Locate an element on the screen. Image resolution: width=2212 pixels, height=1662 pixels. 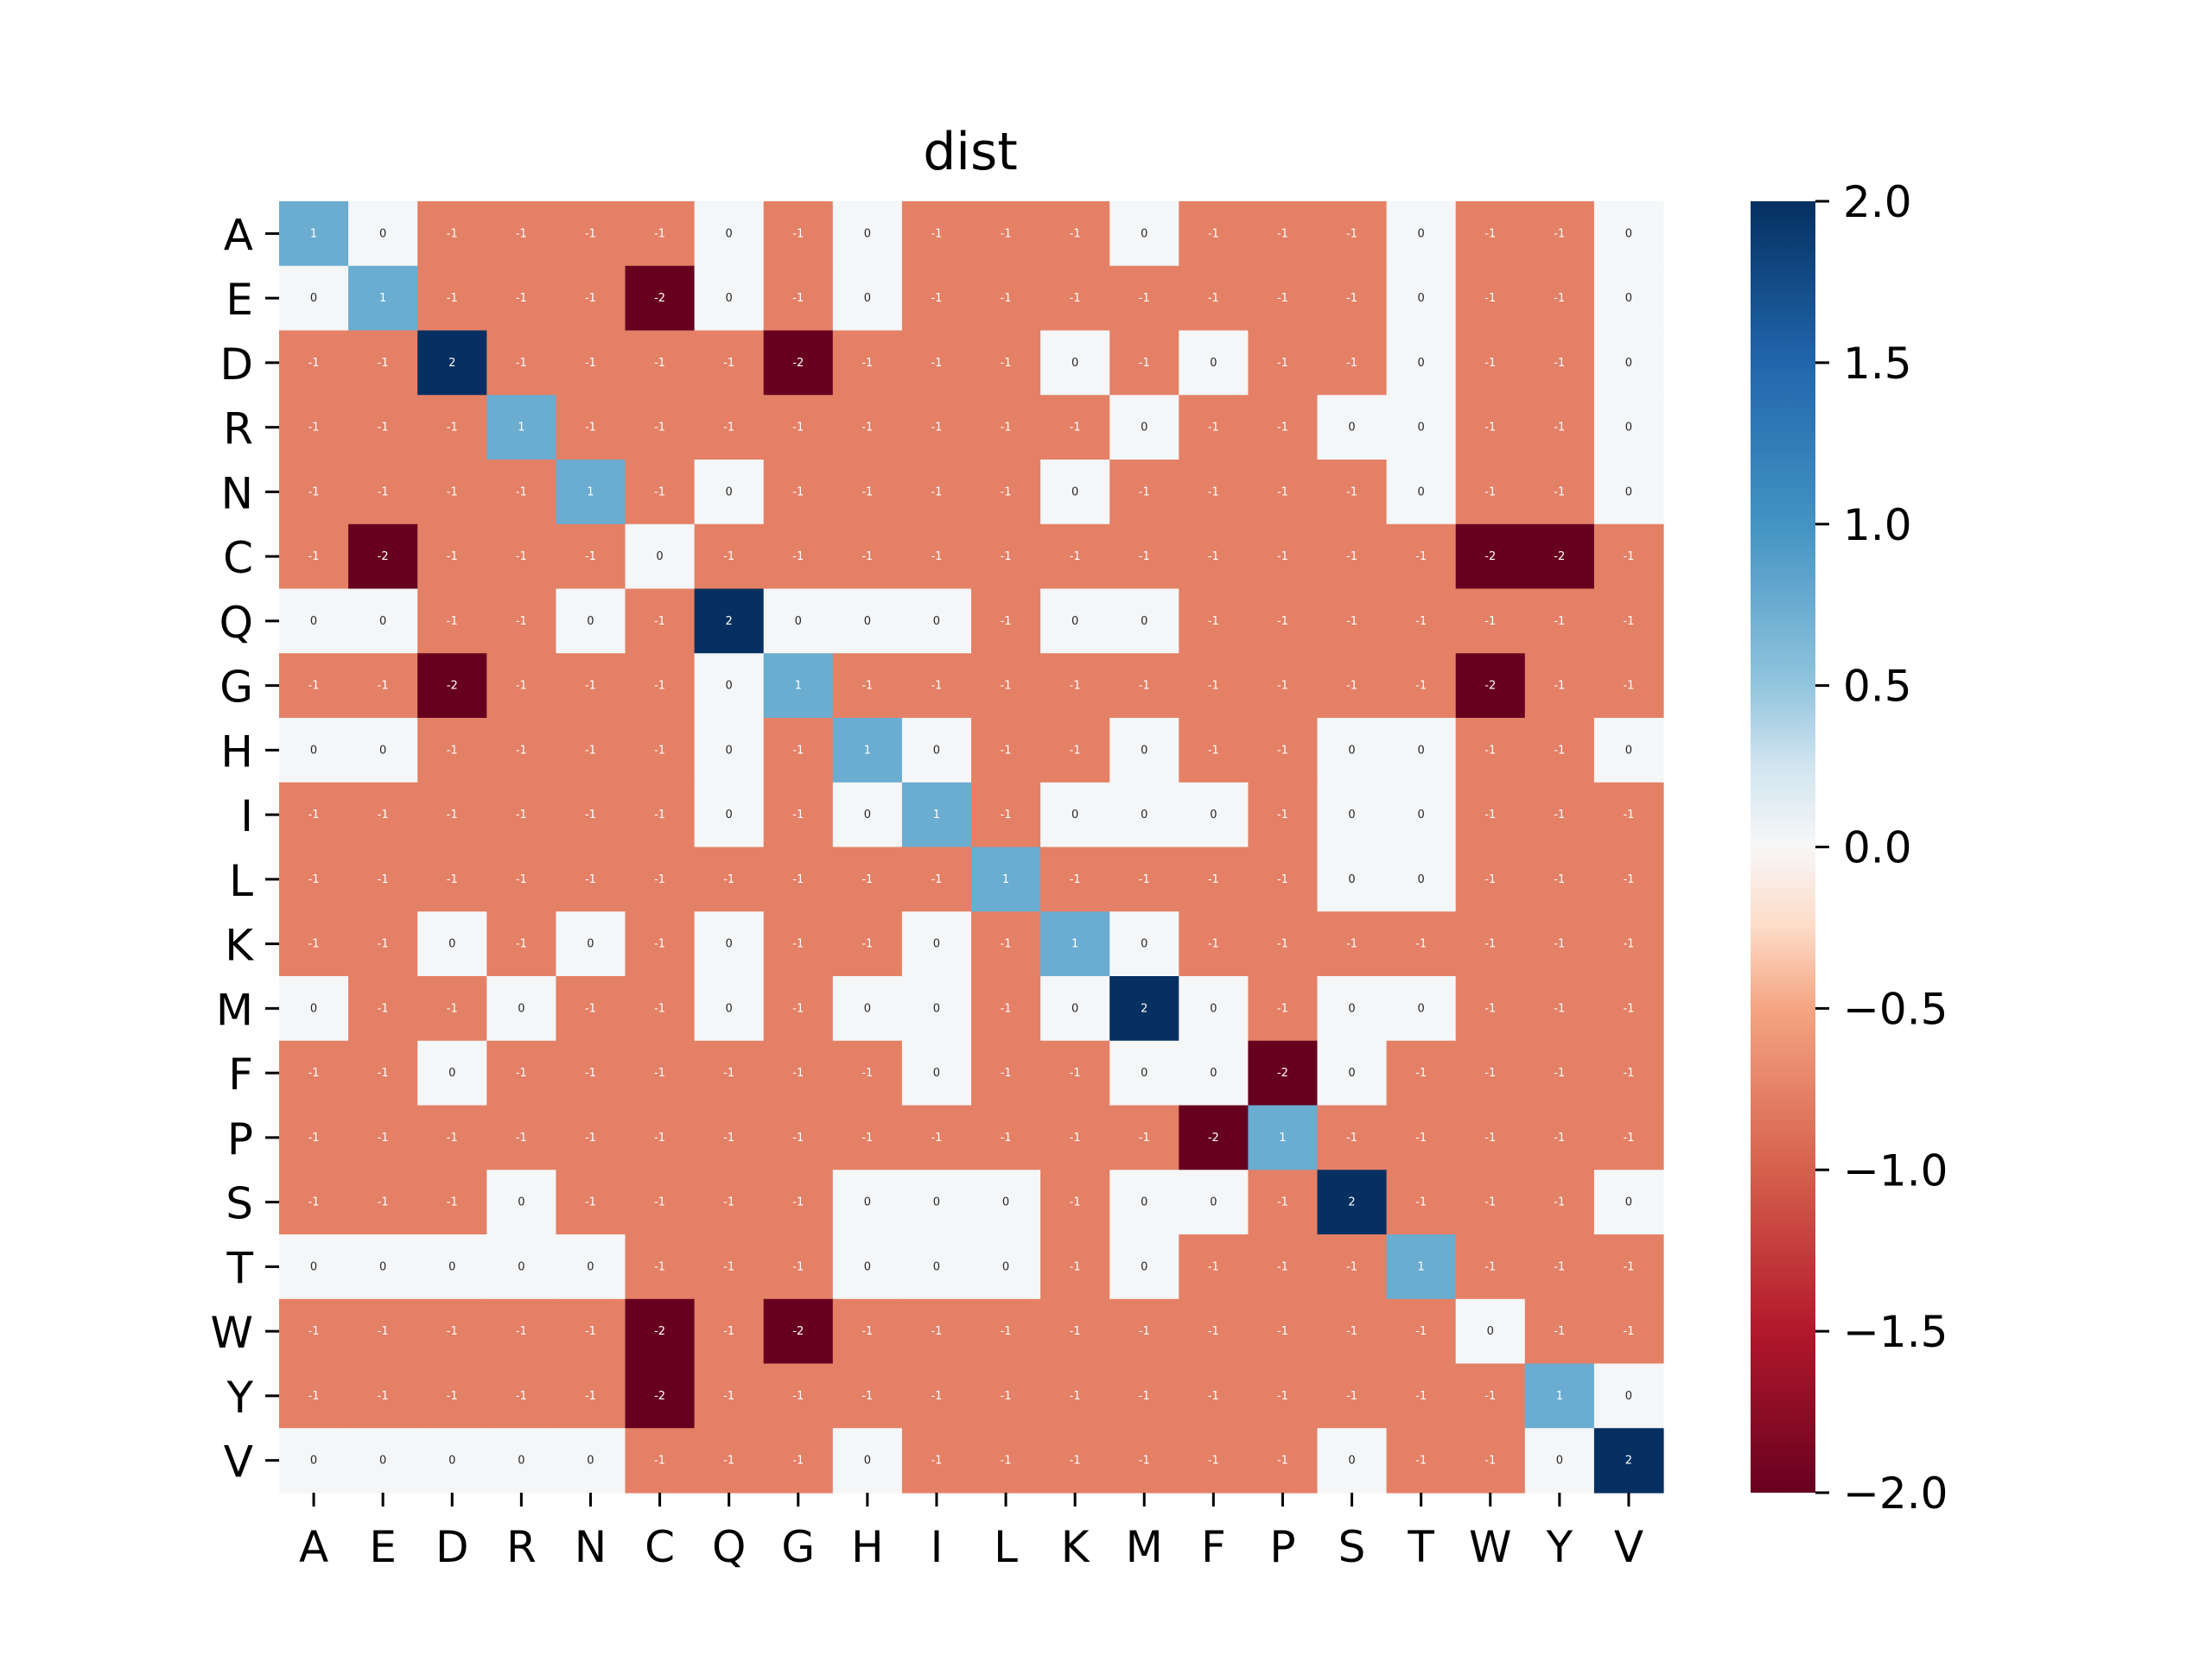
x-tick-label: F is located at coordinates (1213, 1547).